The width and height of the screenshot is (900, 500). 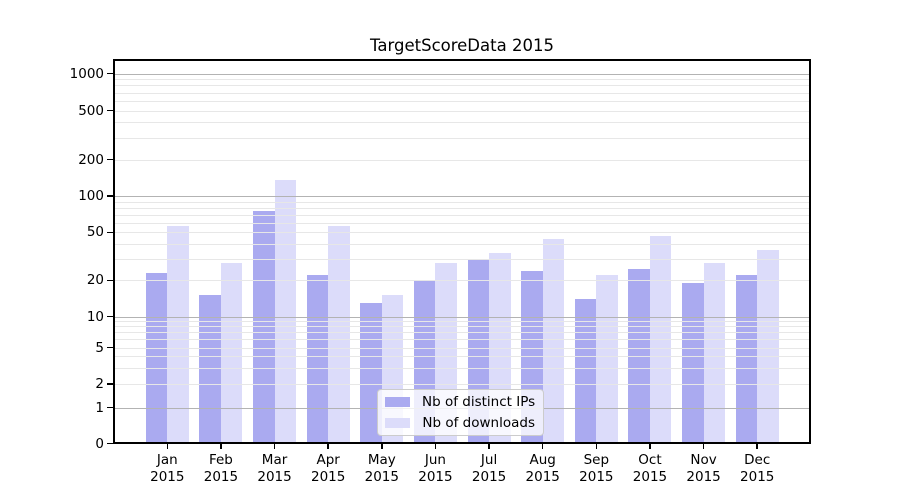 I want to click on y-tick-label: 0, so click(x=99, y=443).